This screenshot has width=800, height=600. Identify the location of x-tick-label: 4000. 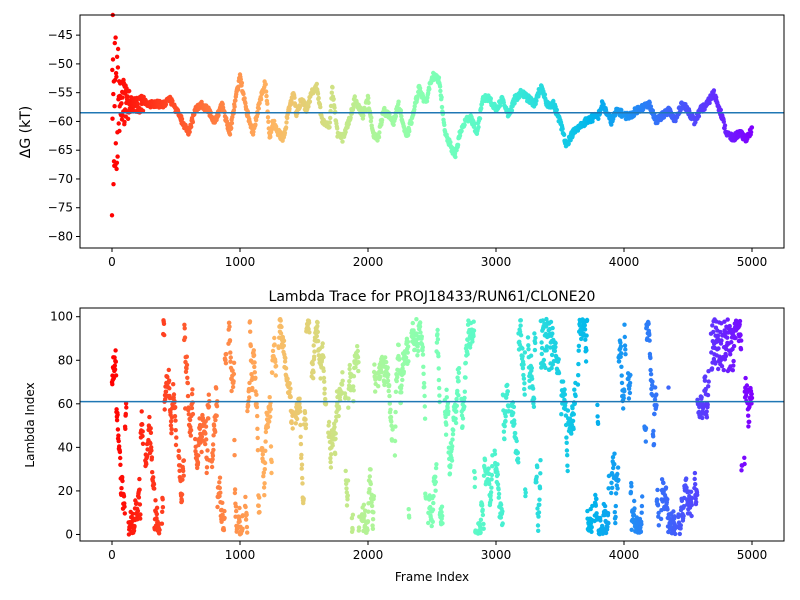
(624, 262).